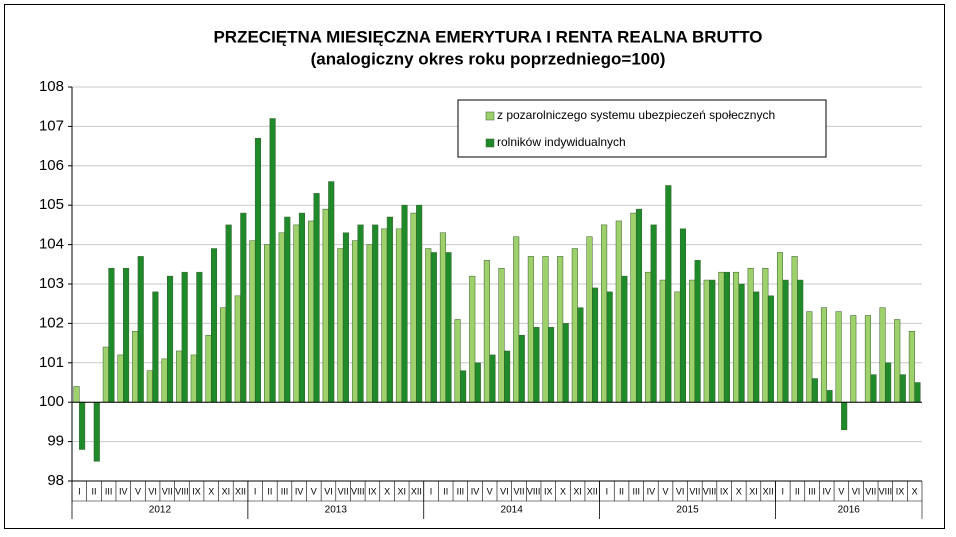  Describe the element at coordinates (167, 491) in the screenshot. I see `x-tick-label: VII` at that location.